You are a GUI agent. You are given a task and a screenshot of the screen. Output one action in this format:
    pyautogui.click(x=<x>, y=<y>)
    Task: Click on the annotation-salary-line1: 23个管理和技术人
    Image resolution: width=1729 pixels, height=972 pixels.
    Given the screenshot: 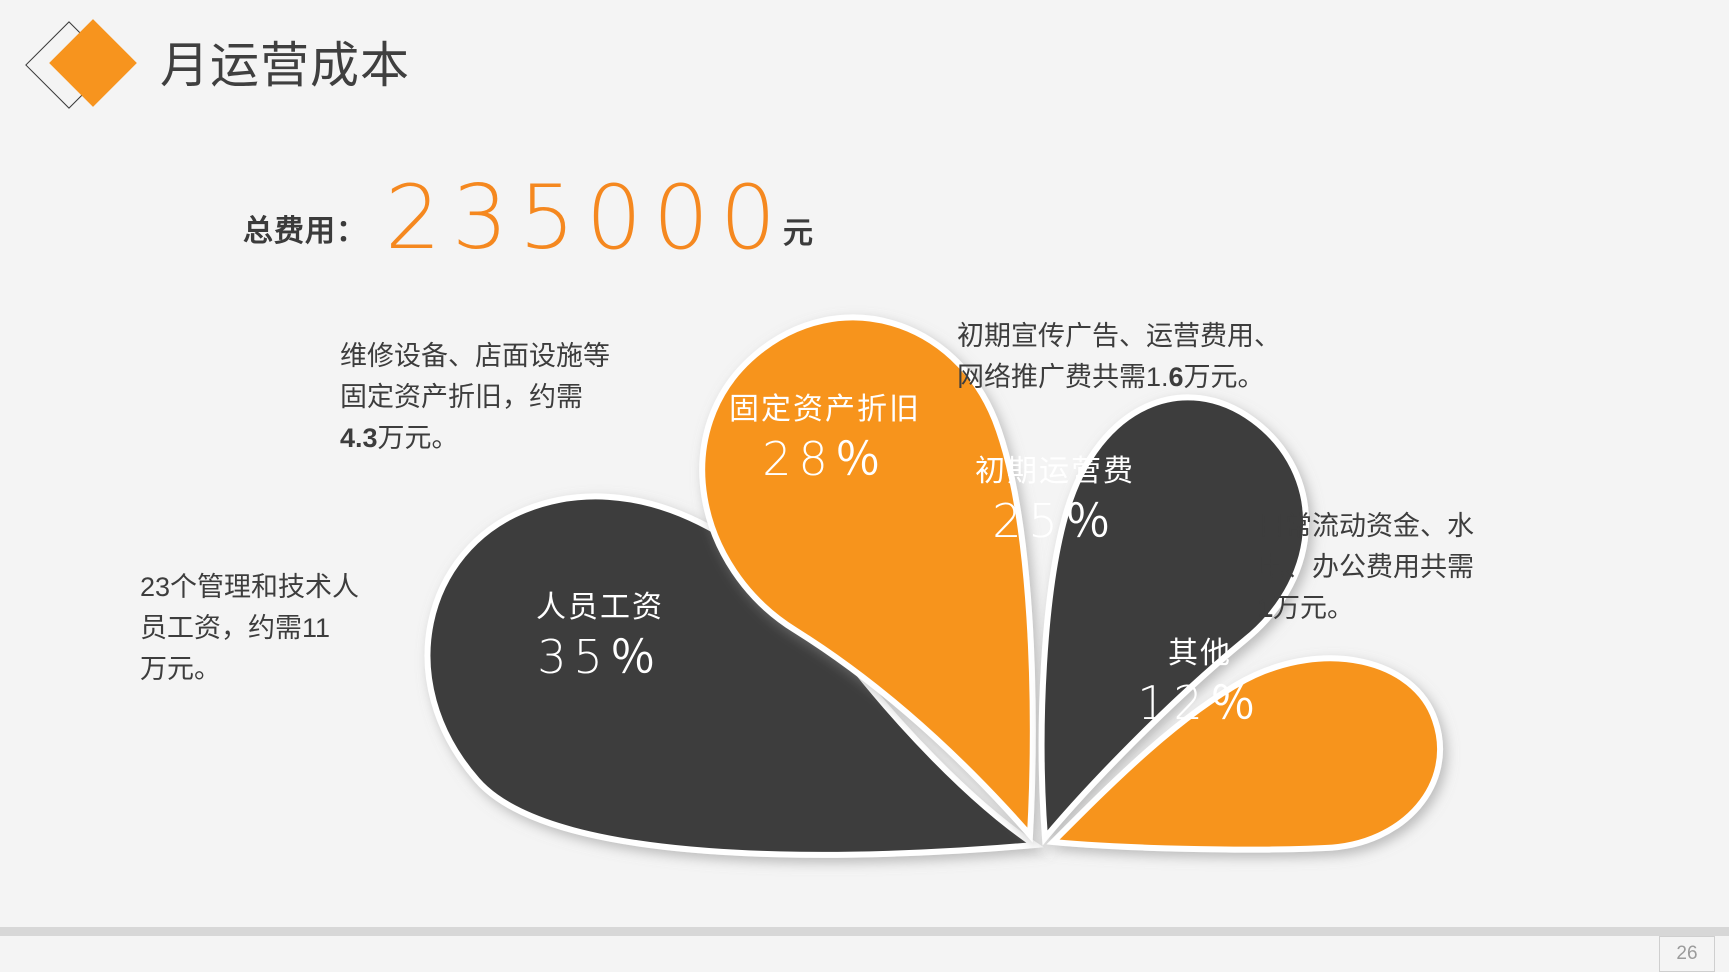 What is the action you would take?
    pyautogui.click(x=250, y=587)
    